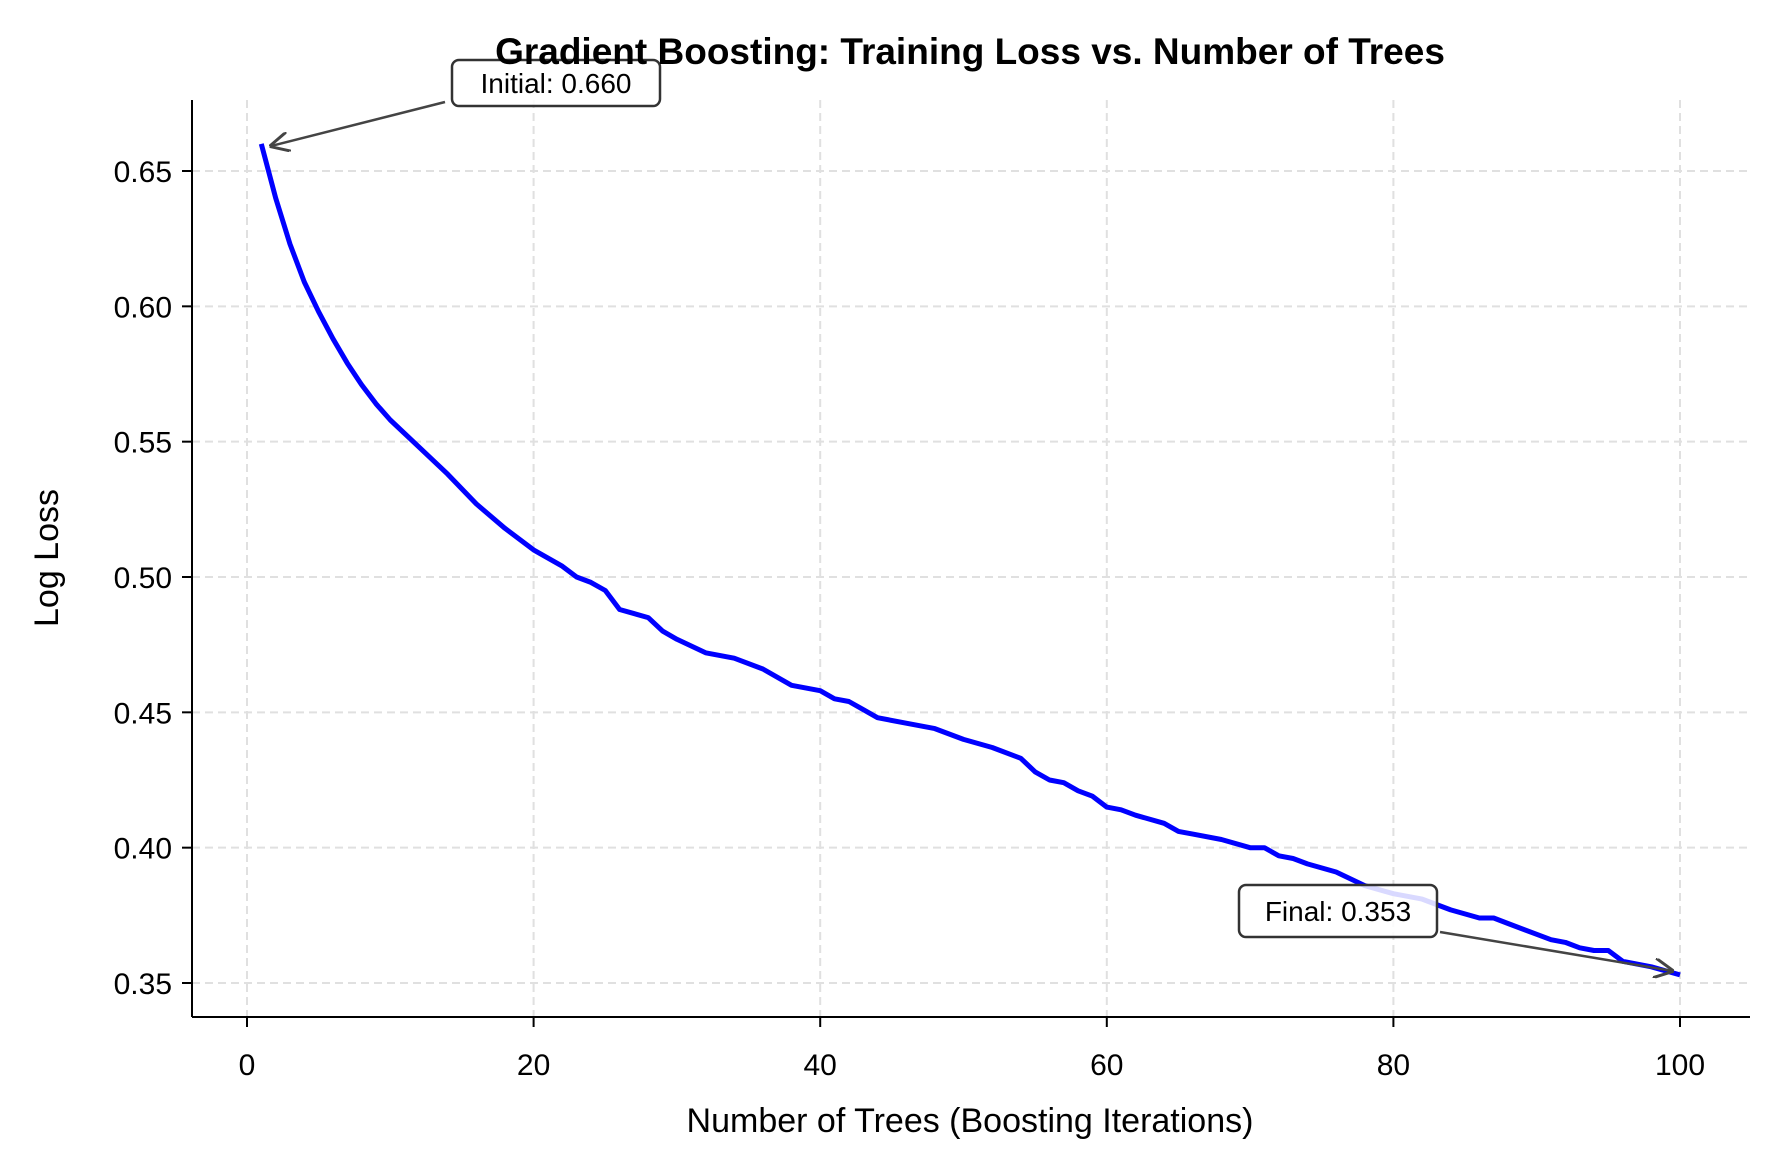  Describe the element at coordinates (143, 984) in the screenshot. I see `y-tick-label: 0.35` at that location.